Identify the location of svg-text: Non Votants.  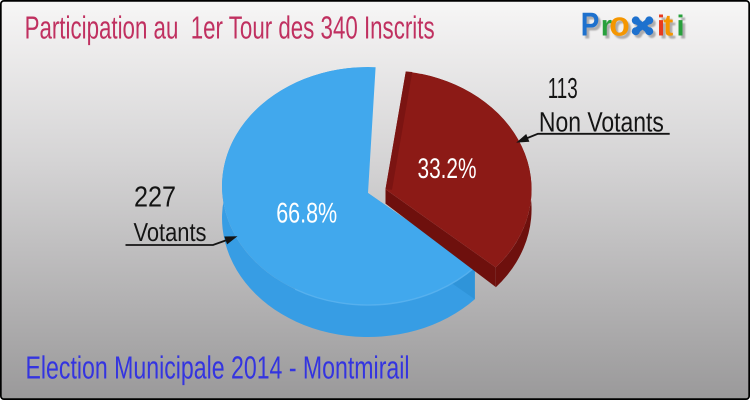
(601, 121).